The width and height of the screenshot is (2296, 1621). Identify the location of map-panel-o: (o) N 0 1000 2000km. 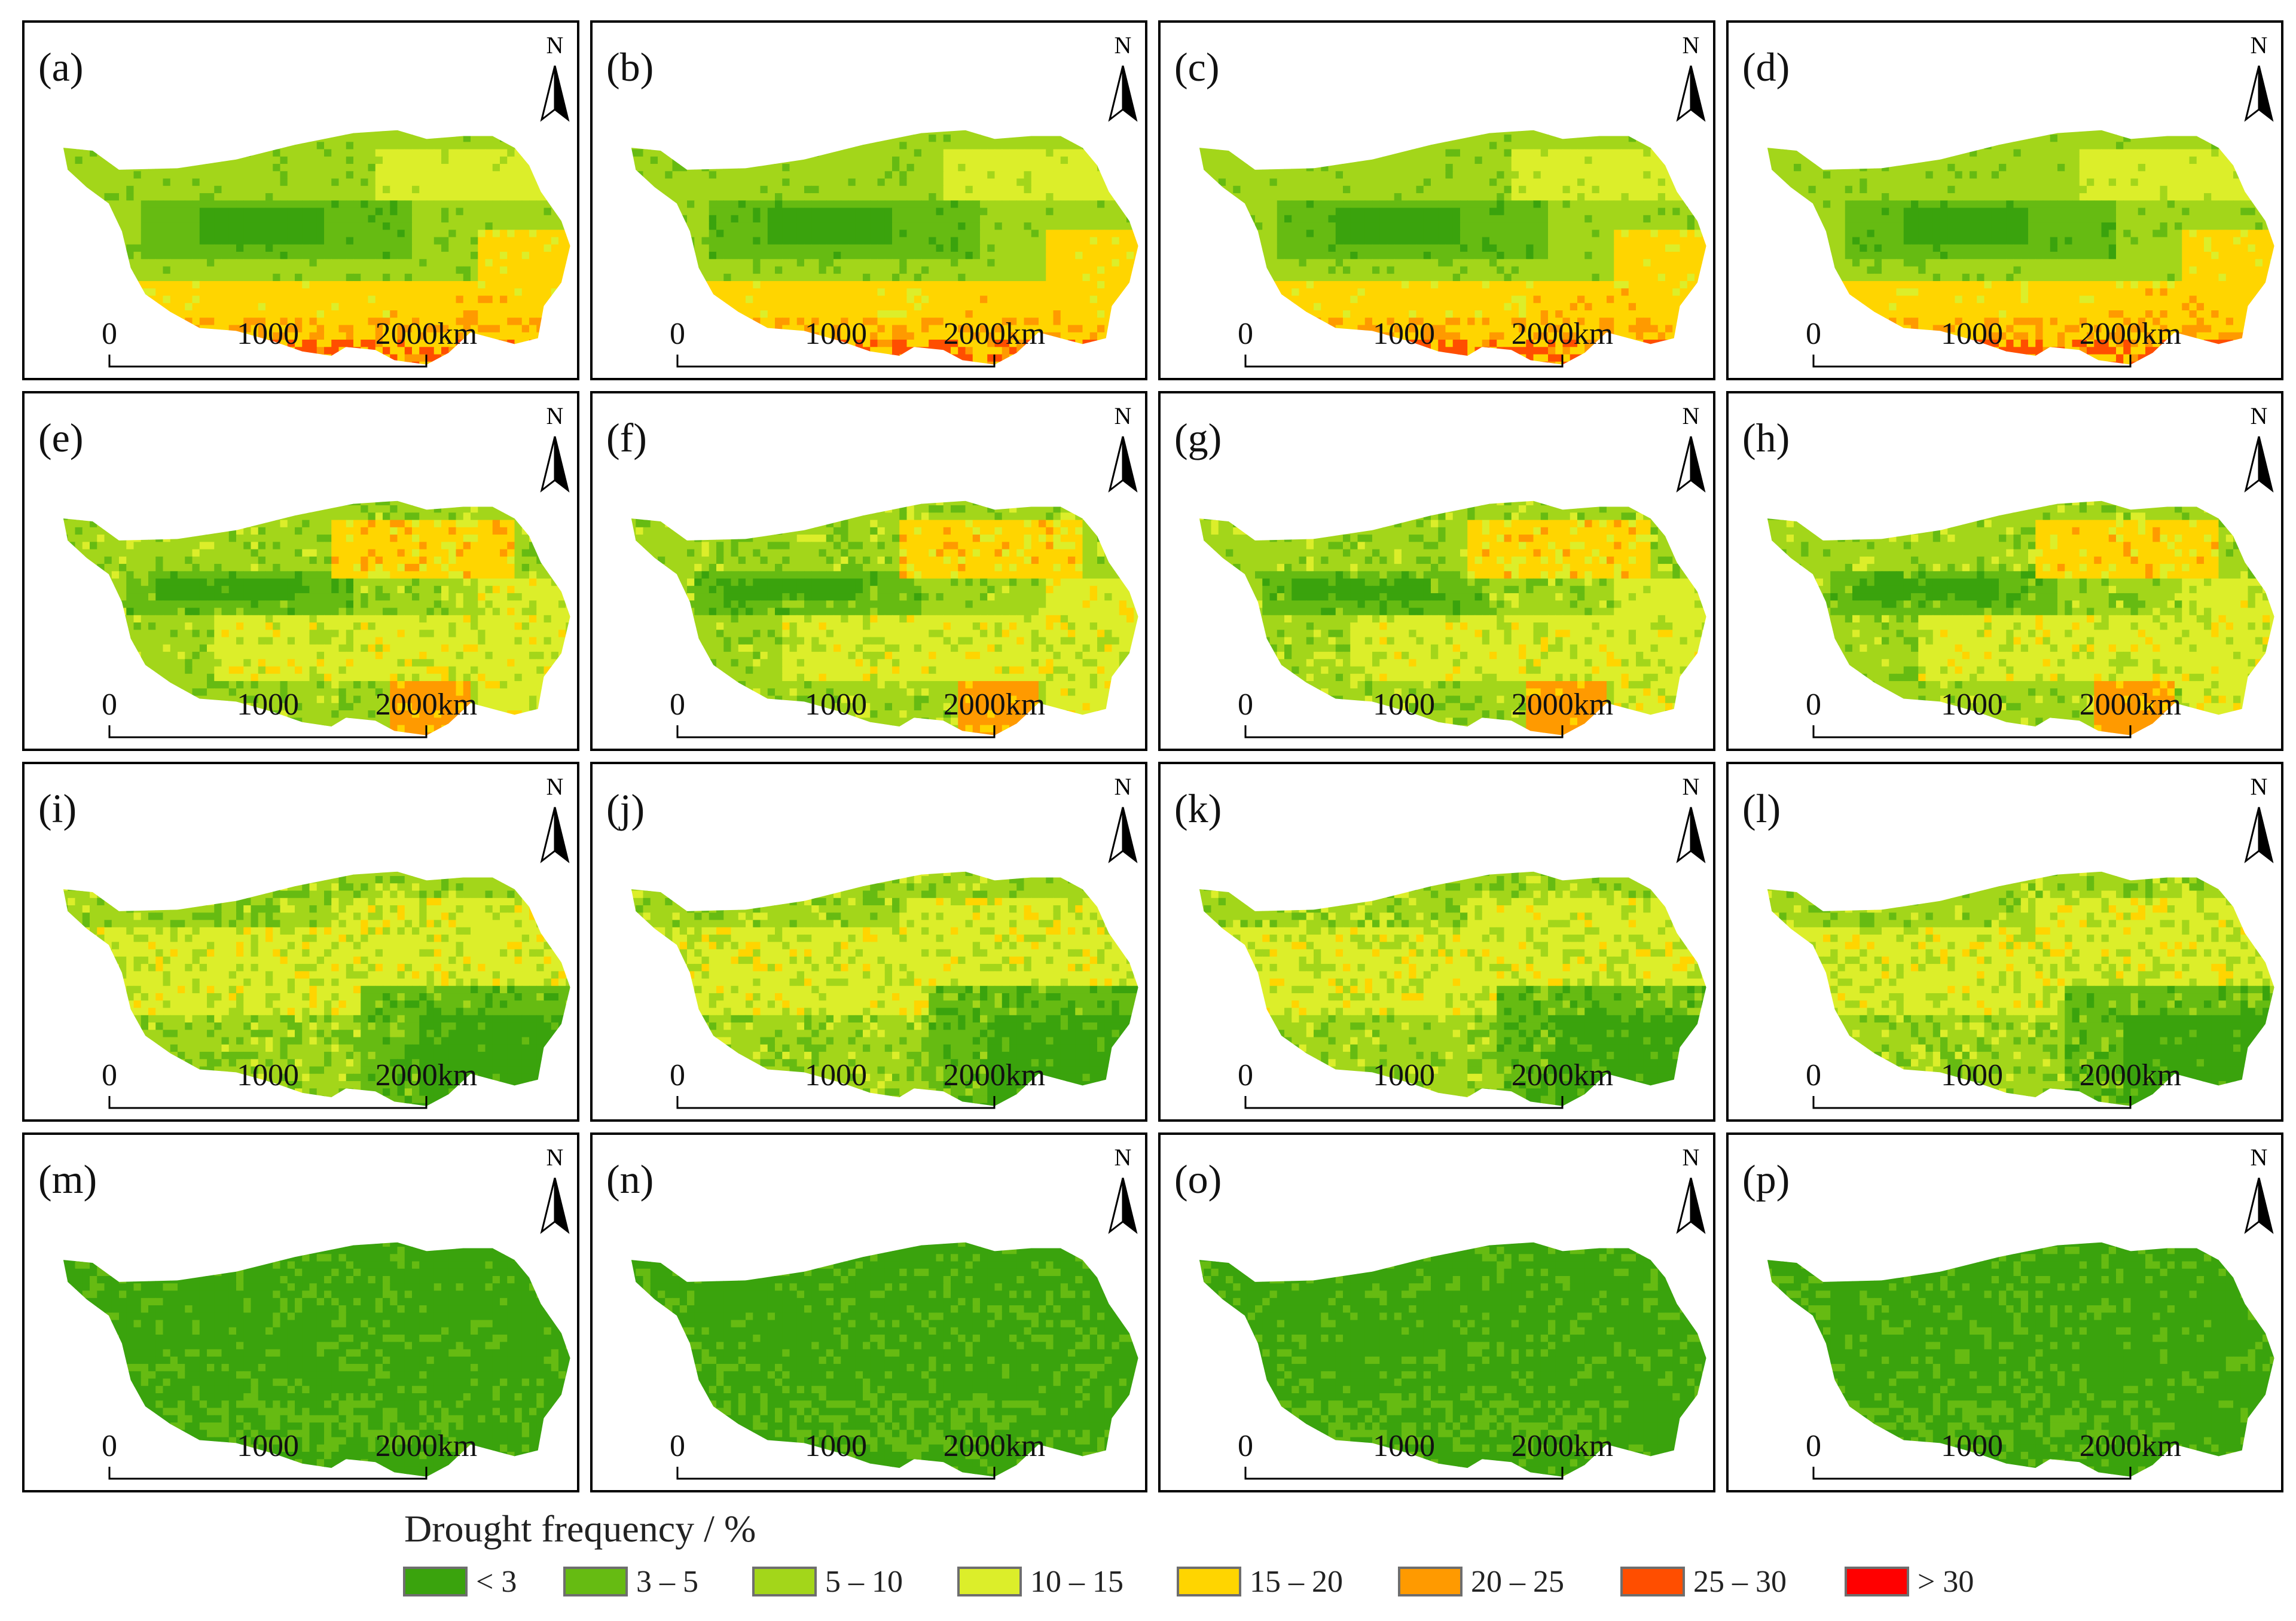
(1436, 1312).